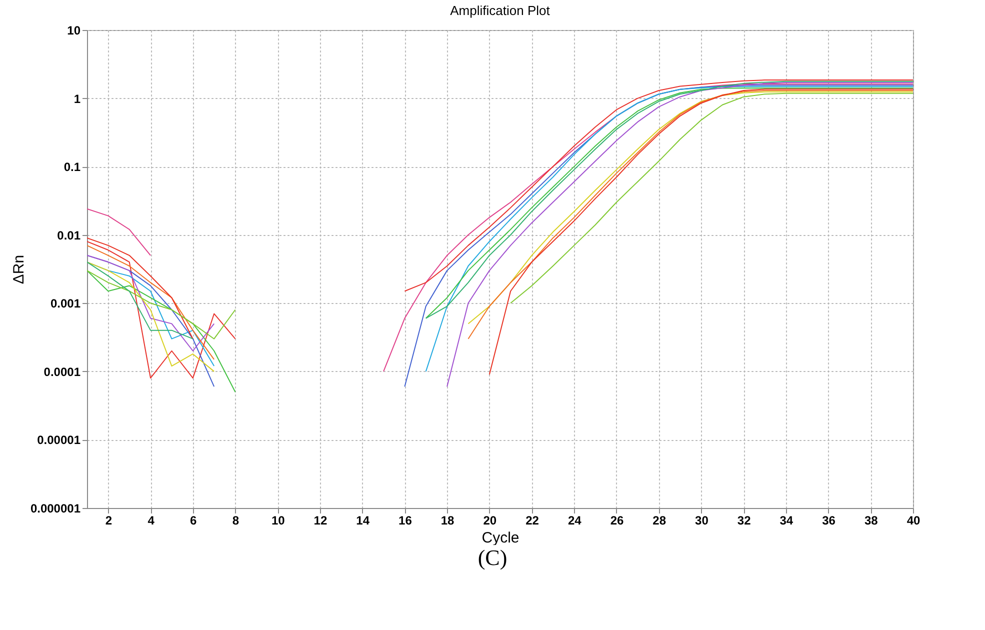 This screenshot has width=985, height=630. What do you see at coordinates (151, 521) in the screenshot?
I see `x-tick-label: 4` at bounding box center [151, 521].